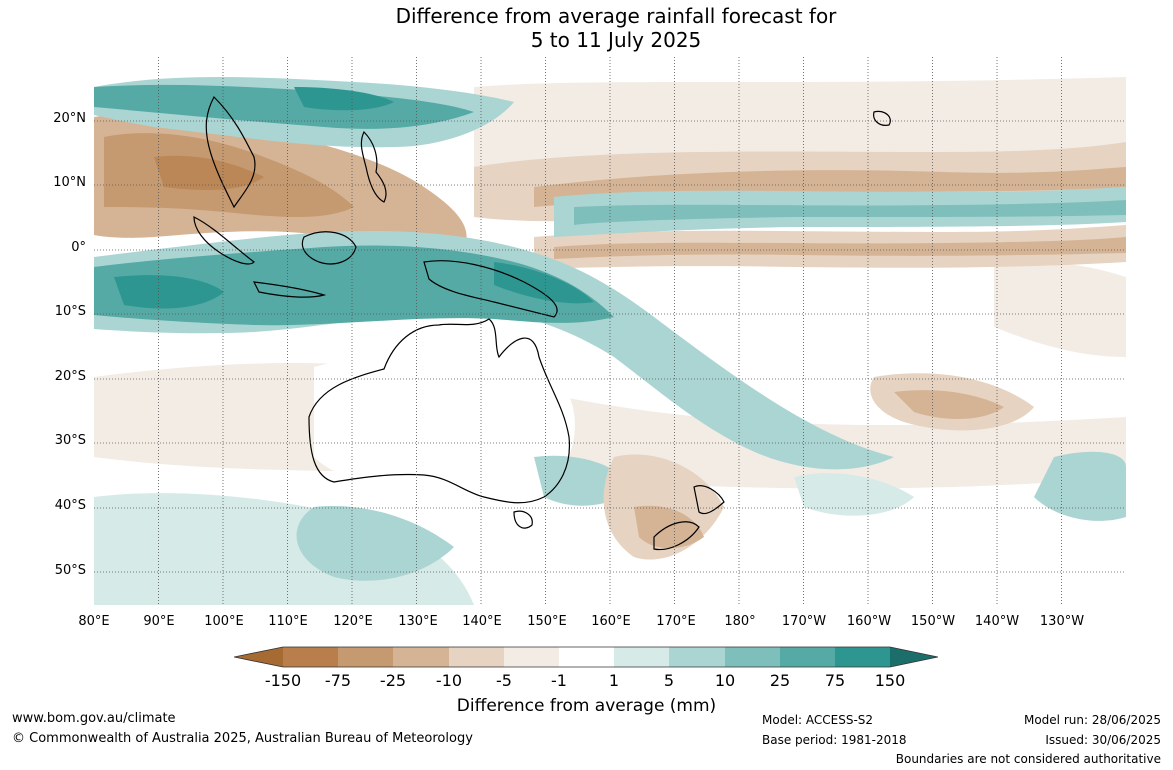 Image resolution: width=1173 pixels, height=770 pixels. What do you see at coordinates (70, 505) in the screenshot?
I see `lat-label-40s: 40°S` at bounding box center [70, 505].